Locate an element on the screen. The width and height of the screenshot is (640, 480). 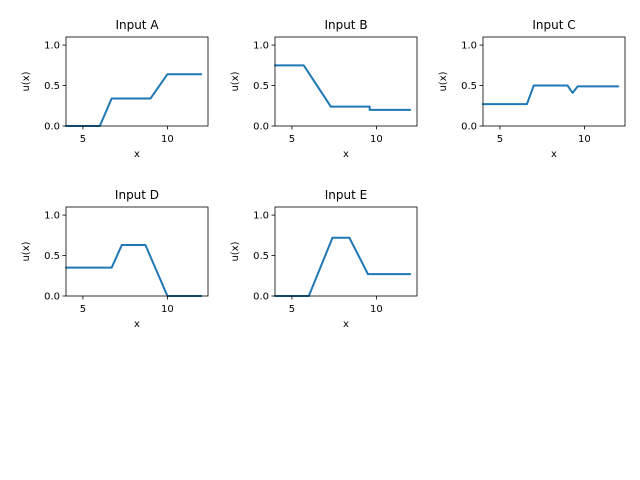
subplot-4: 5 10 0.0 0.5 1.0 Input D x u(x) is located at coordinates (115, 259).